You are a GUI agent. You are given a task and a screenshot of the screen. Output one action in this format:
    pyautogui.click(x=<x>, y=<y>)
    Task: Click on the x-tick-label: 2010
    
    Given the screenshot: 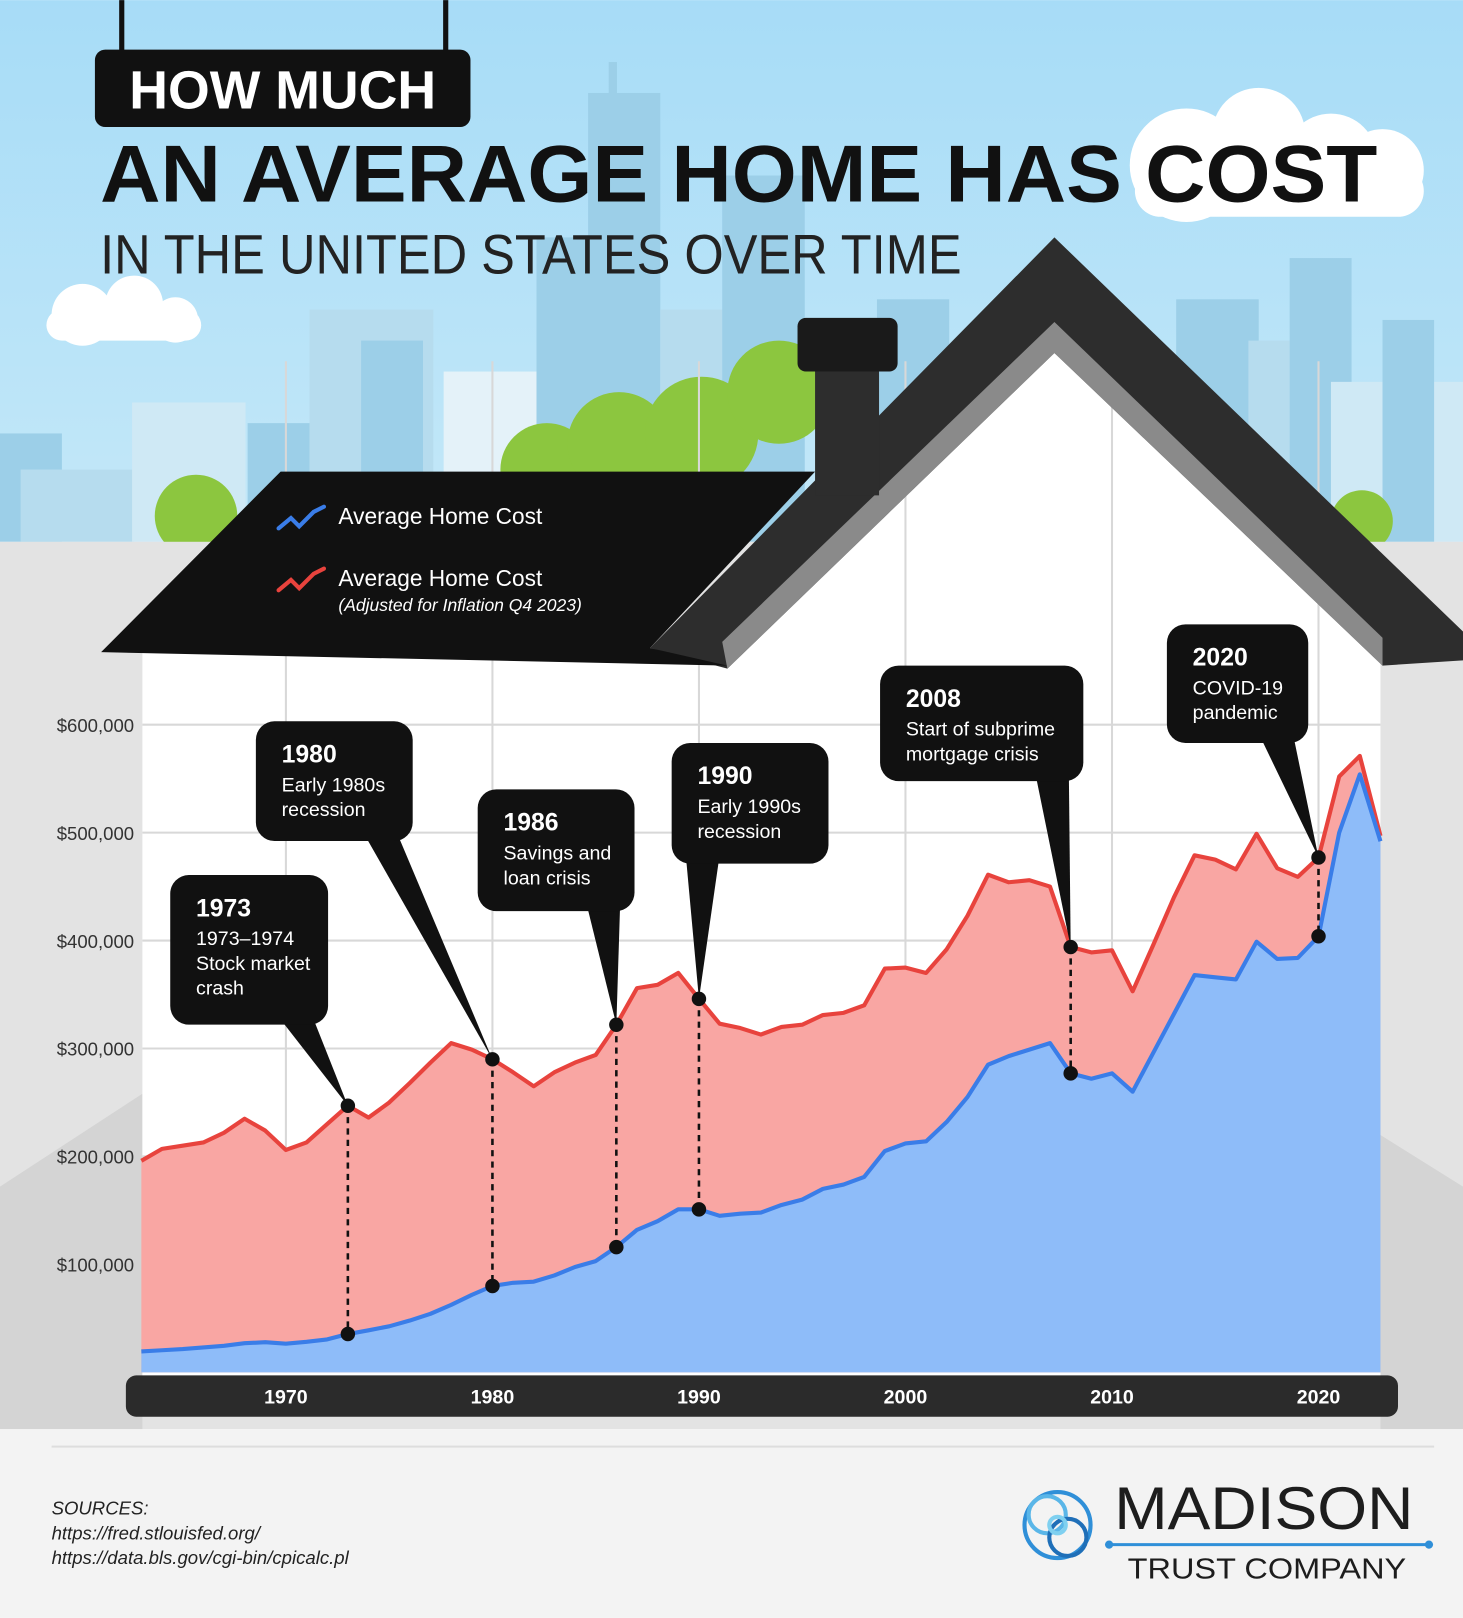 What is the action you would take?
    pyautogui.click(x=1112, y=1397)
    